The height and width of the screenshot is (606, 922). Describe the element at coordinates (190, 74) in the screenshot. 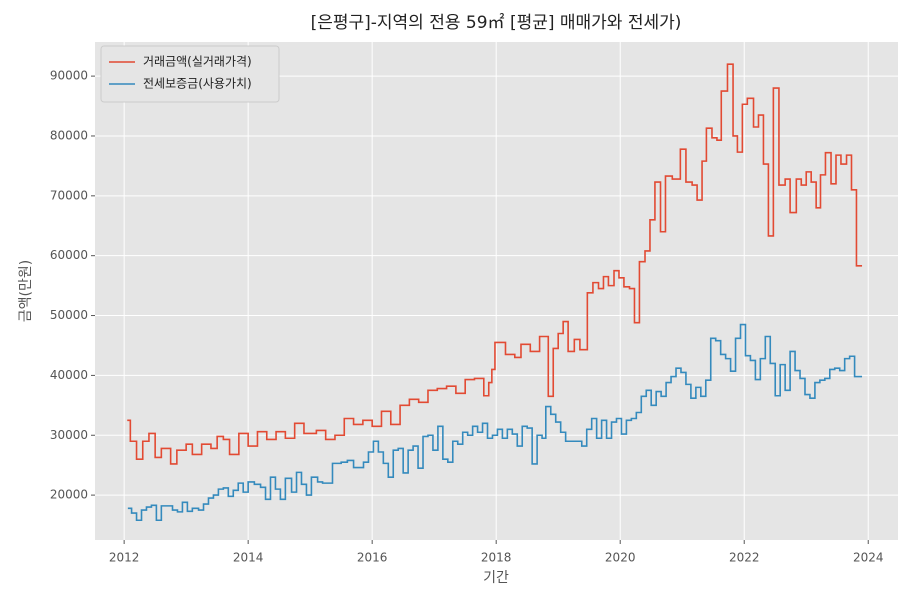

I see `legend-box` at that location.